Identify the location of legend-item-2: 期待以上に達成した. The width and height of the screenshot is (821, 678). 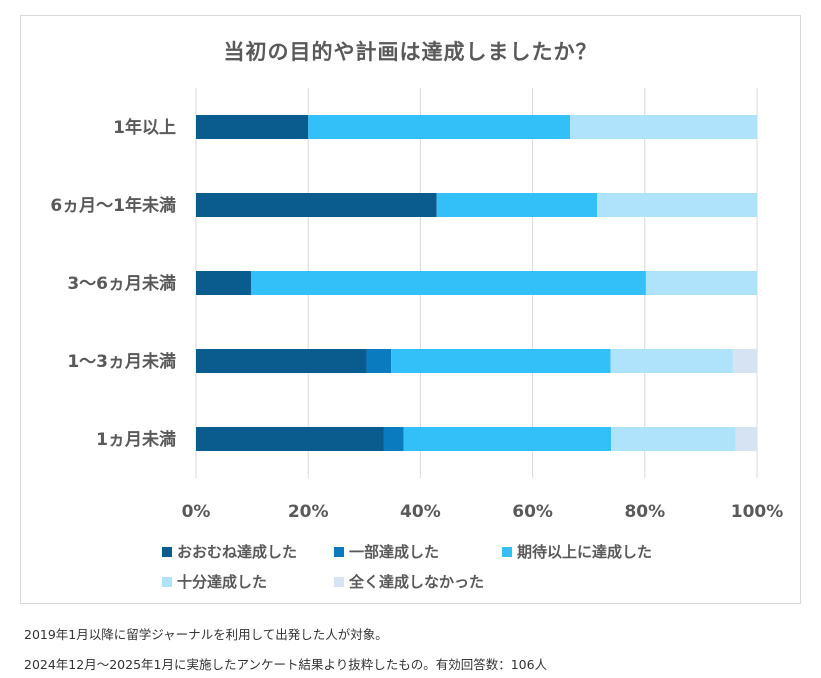
(577, 551).